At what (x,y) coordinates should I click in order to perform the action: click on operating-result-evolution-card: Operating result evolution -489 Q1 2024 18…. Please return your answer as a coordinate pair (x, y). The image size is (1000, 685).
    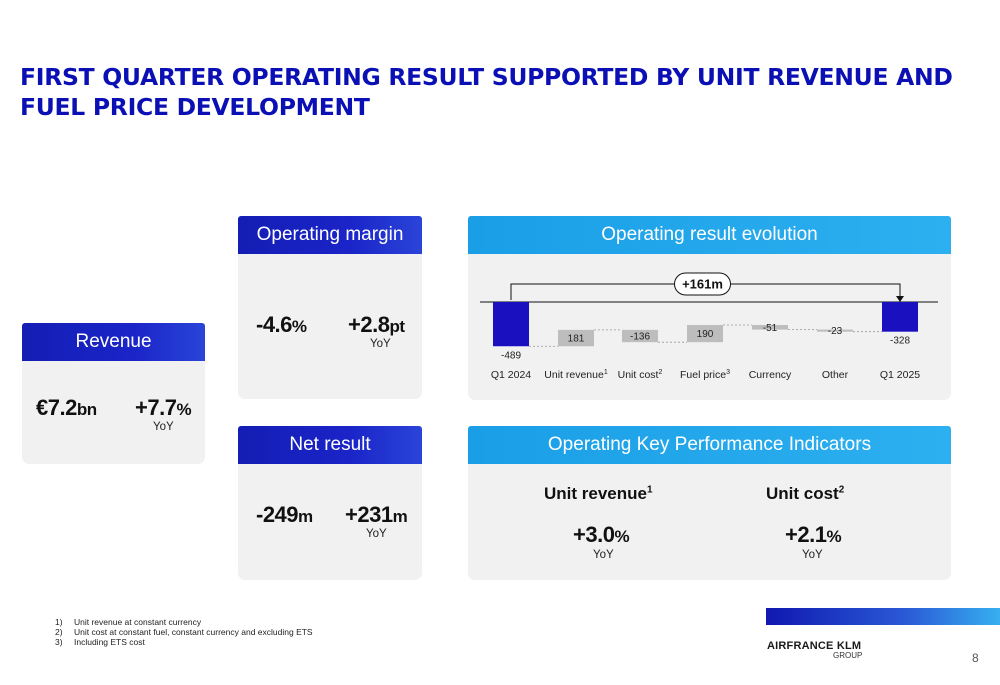
    Looking at the image, I should click on (709, 308).